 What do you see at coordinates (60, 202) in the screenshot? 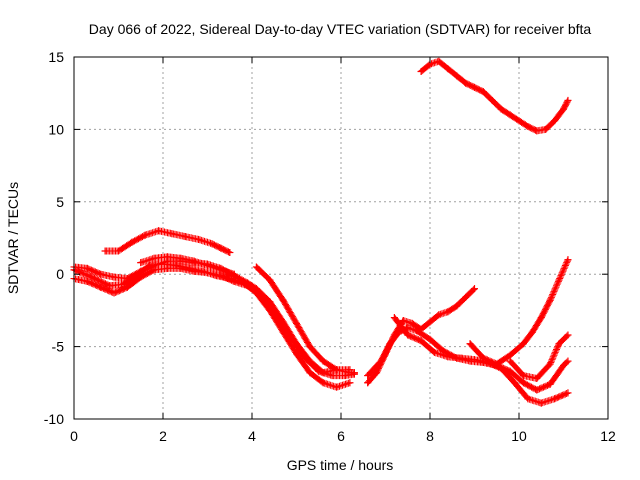
I see `y-tick-label: 5` at bounding box center [60, 202].